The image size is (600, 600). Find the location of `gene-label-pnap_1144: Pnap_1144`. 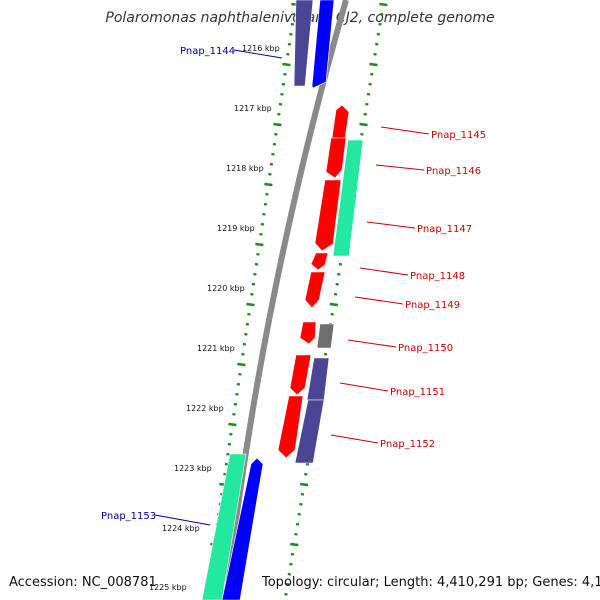

gene-label-pnap_1144: Pnap_1144 is located at coordinates (207, 51).